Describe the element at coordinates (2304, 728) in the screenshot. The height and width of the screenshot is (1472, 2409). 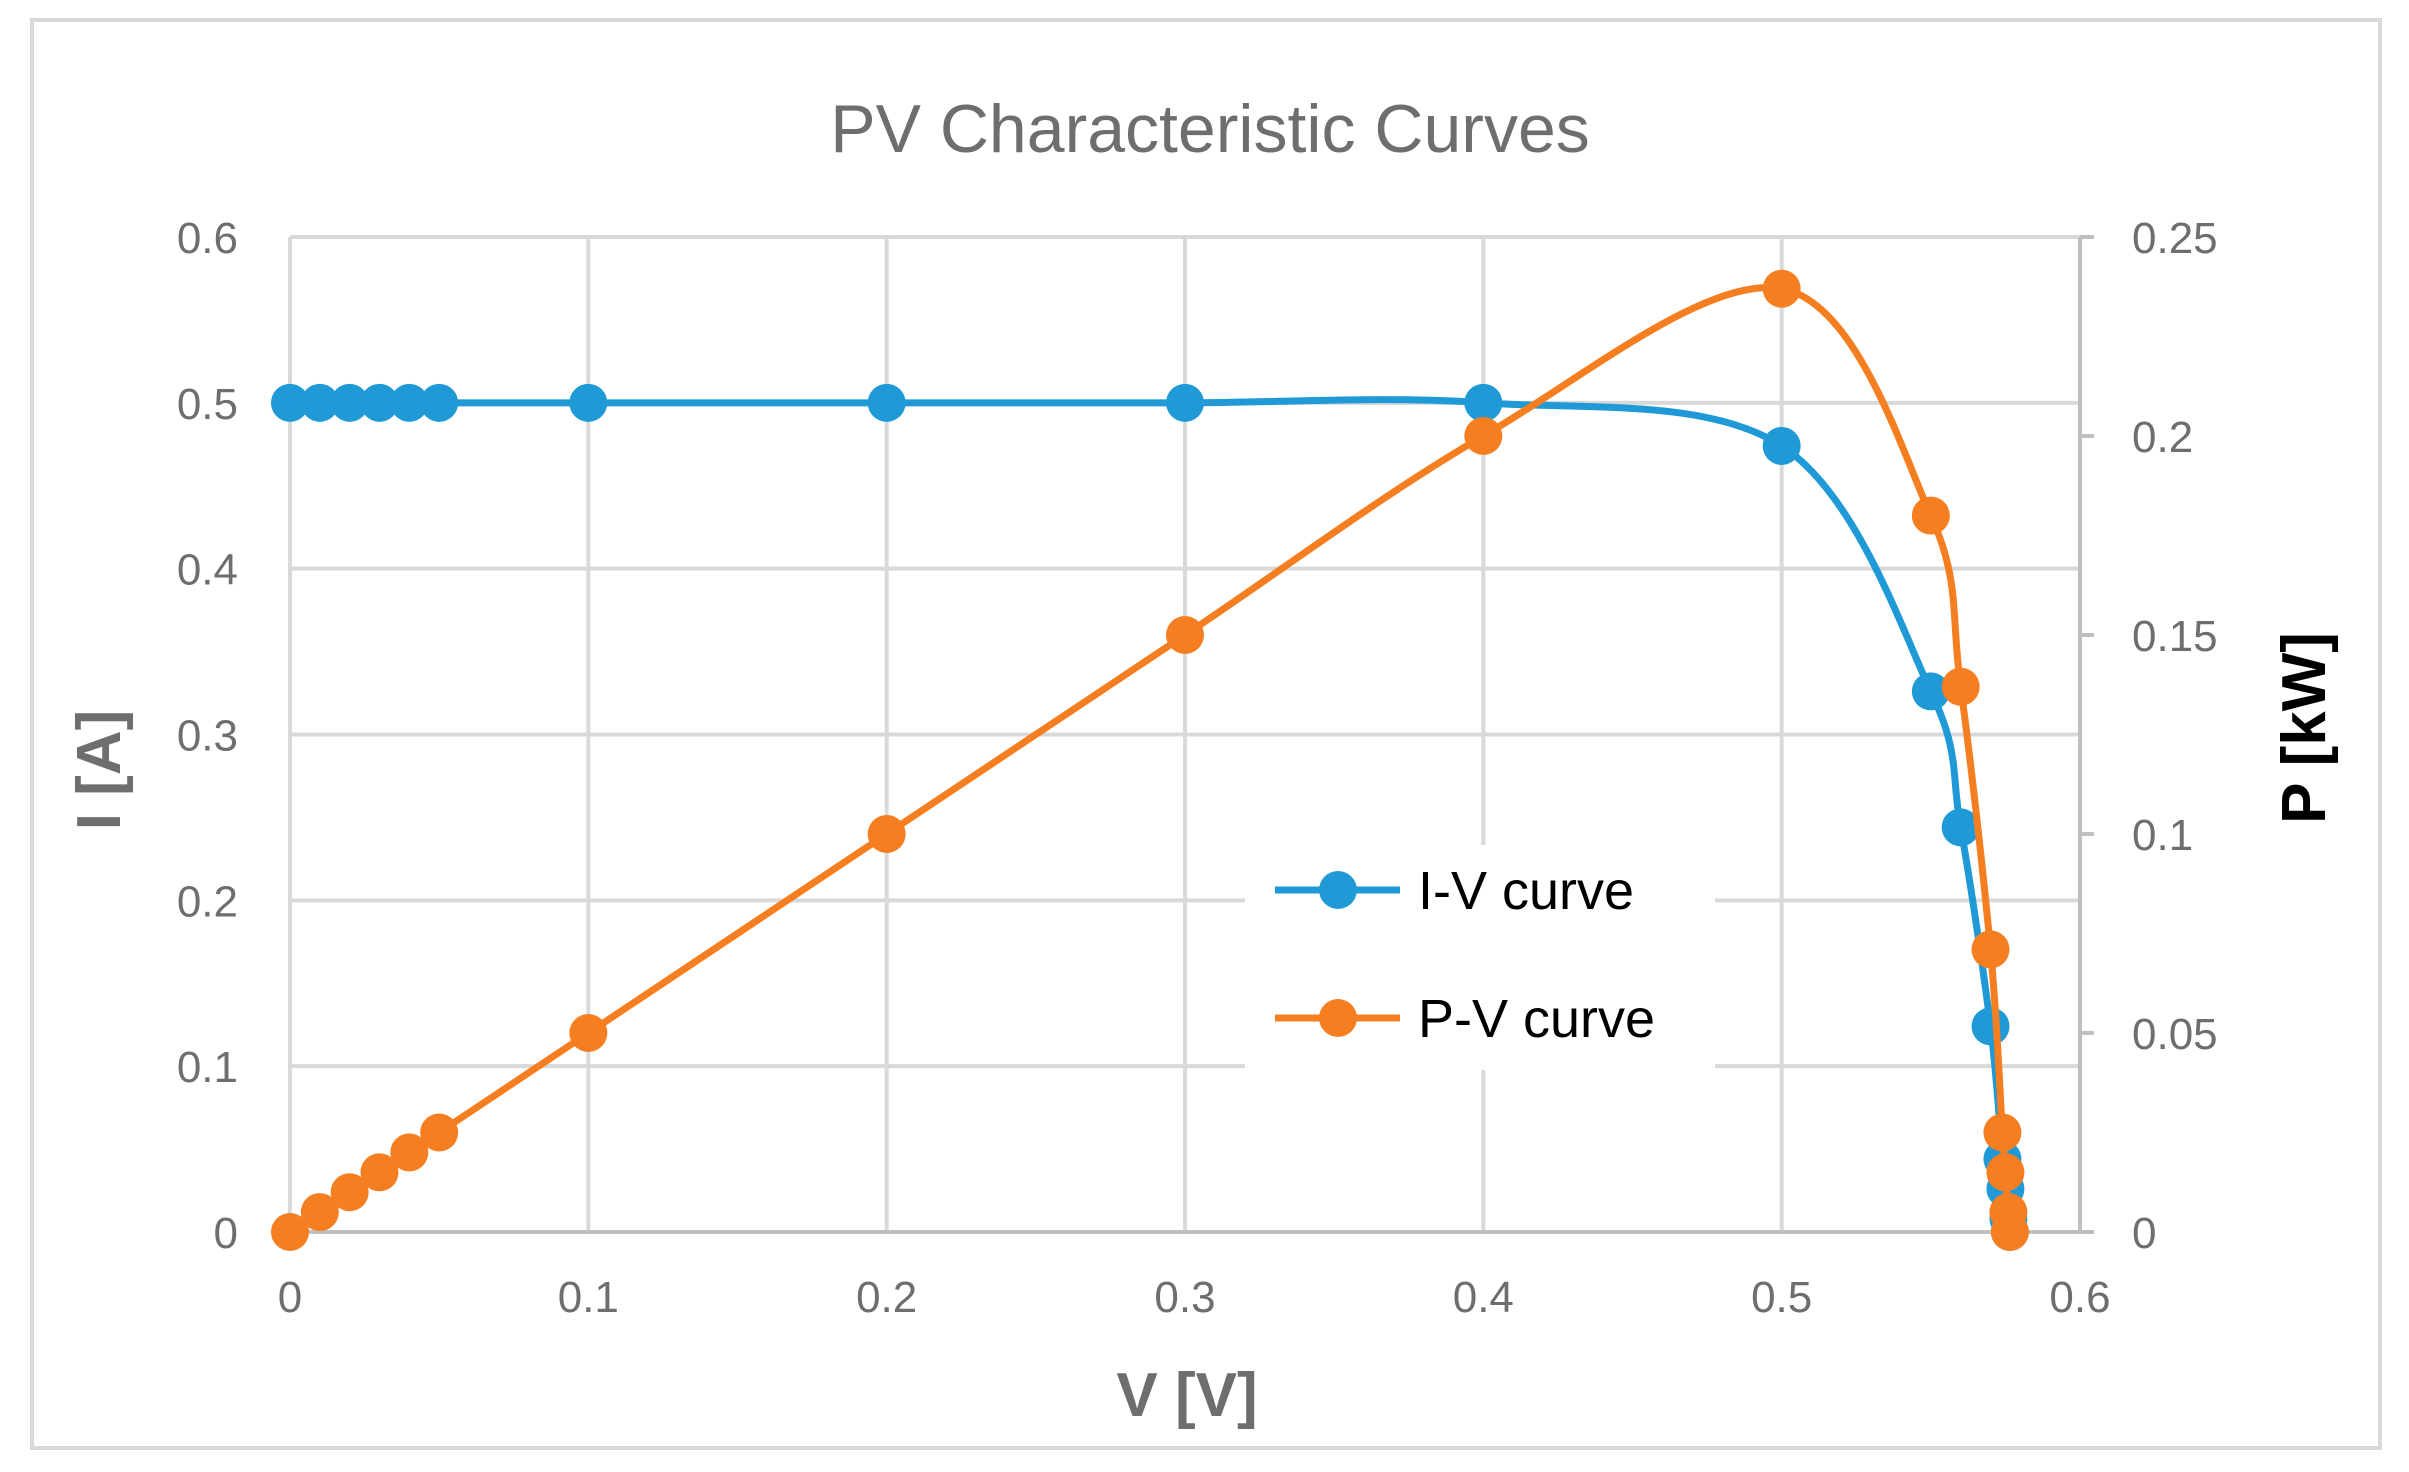
I see `y-right-axis-title: P [kW]` at that location.